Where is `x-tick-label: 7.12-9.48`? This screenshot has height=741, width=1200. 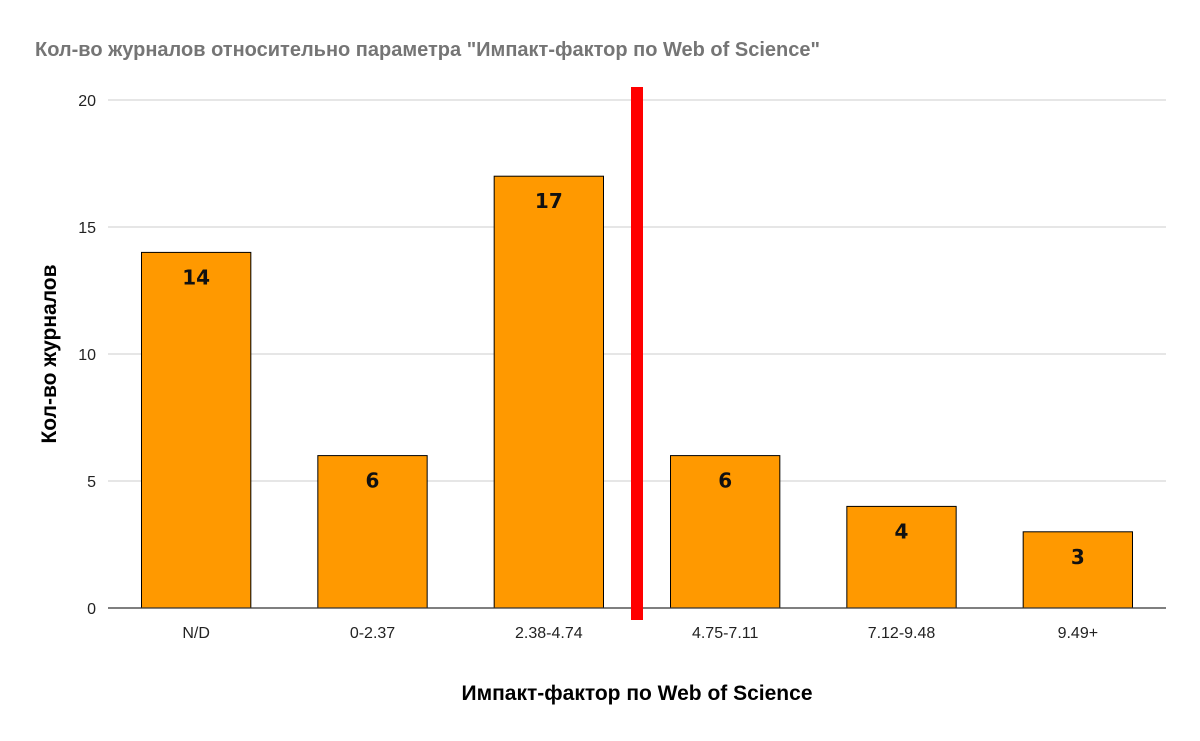
x-tick-label: 7.12-9.48 is located at coordinates (902, 633).